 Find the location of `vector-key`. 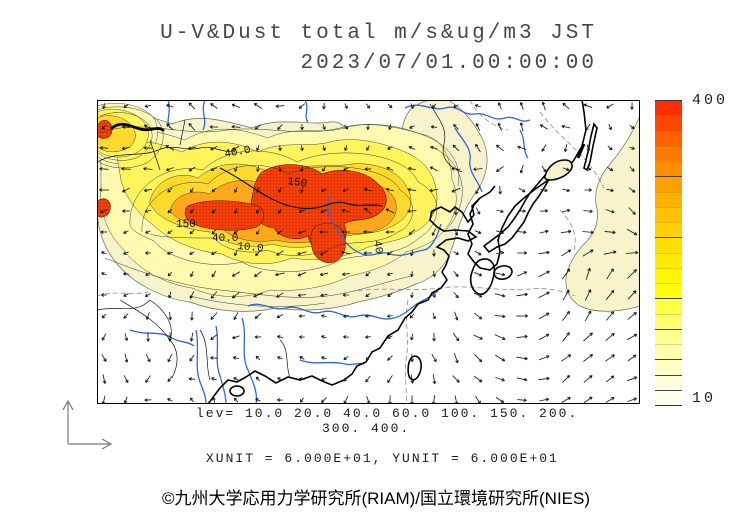

vector-key is located at coordinates (87, 424).